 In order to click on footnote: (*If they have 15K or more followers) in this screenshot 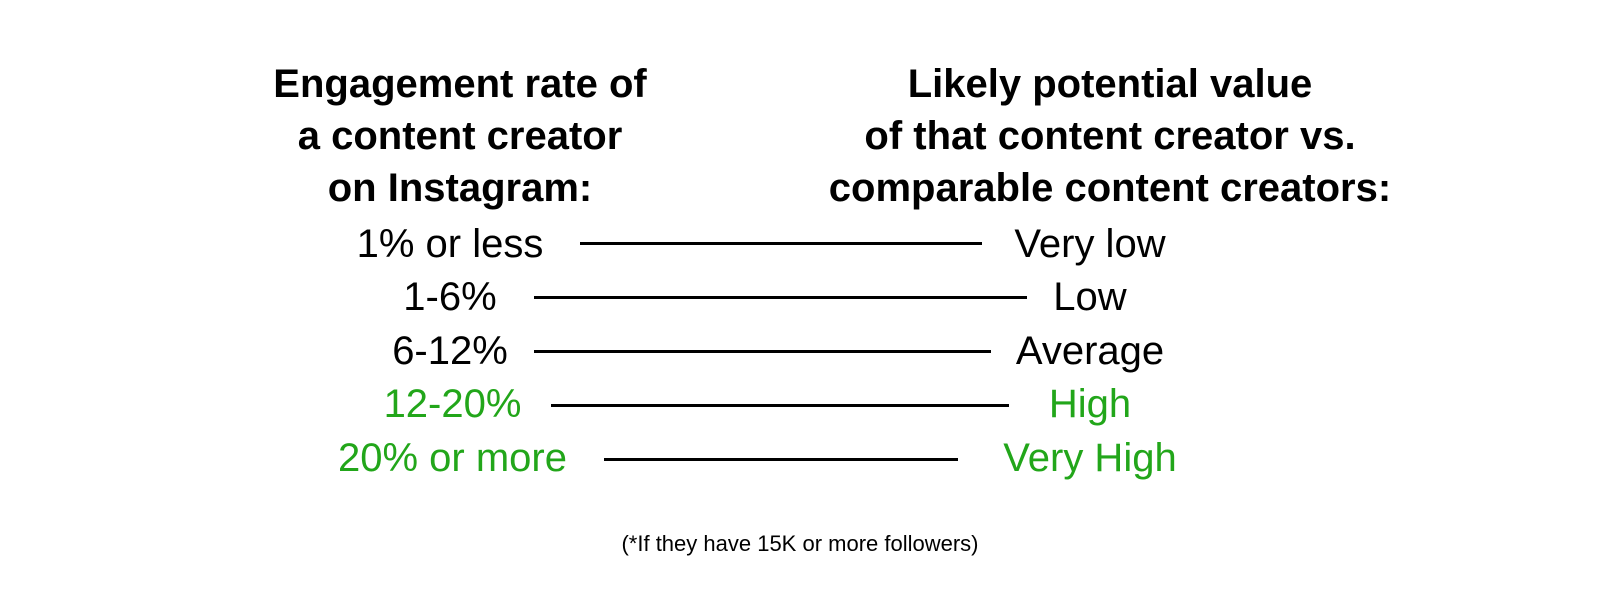, I will do `click(800, 543)`.